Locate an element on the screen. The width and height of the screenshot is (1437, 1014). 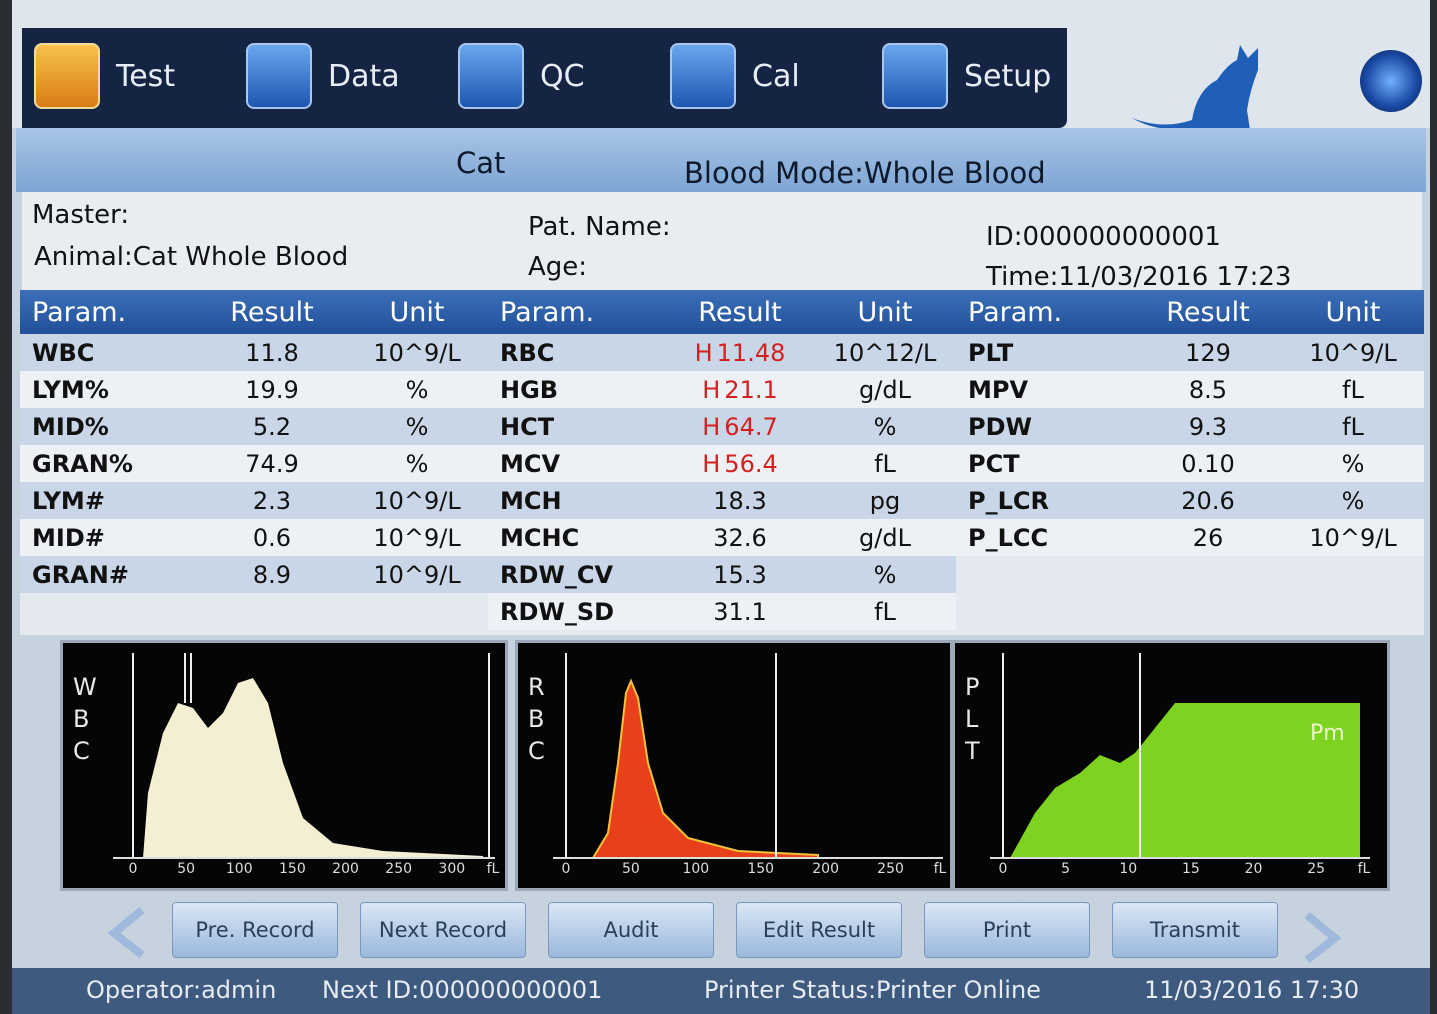
result-cell: 18.3 is located at coordinates (740, 501).